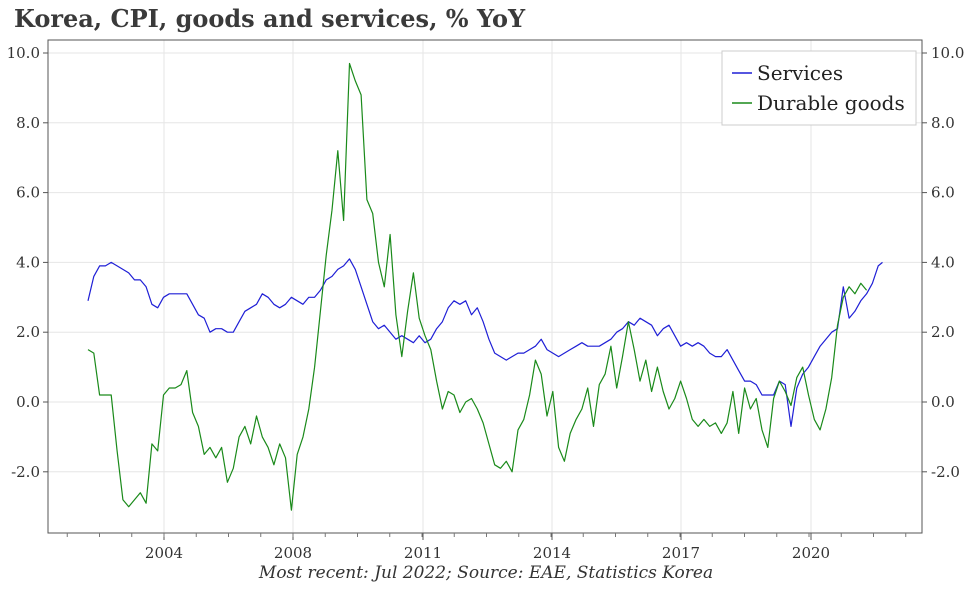 The width and height of the screenshot is (972, 589). Describe the element at coordinates (947, 53) in the screenshot. I see `right-y-tick-label: 10.0` at that location.